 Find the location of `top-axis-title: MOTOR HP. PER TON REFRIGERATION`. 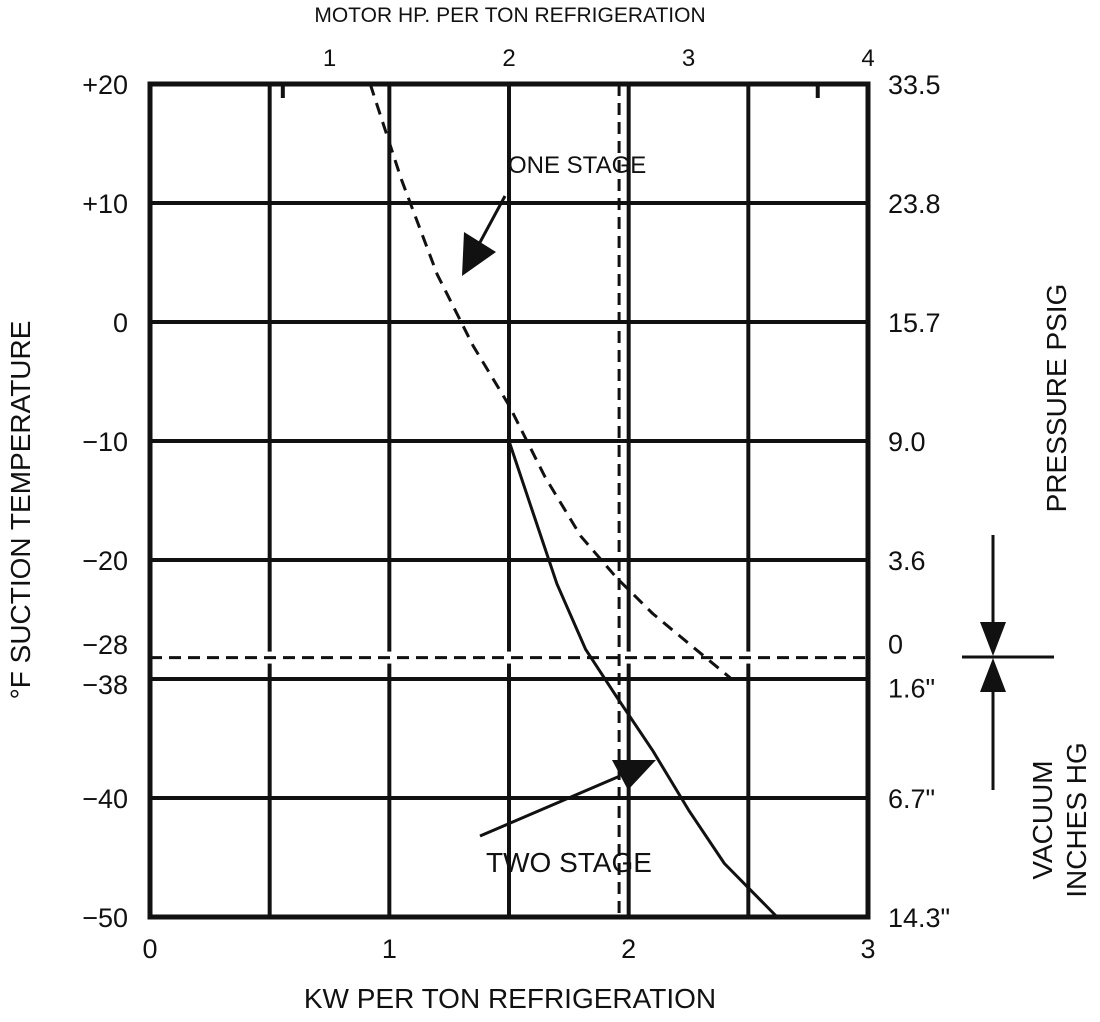

top-axis-title: MOTOR HP. PER TON REFRIGERATION is located at coordinates (509, 15).